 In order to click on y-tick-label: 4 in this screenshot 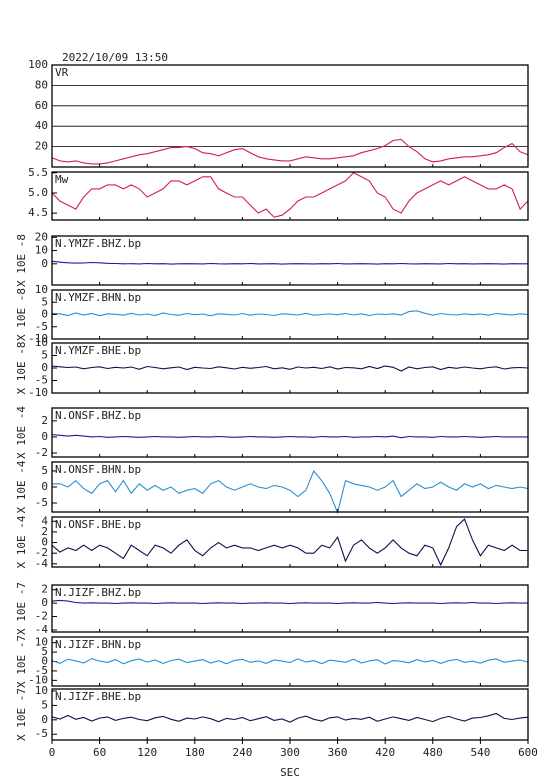, I will do `click(44, 520)`.